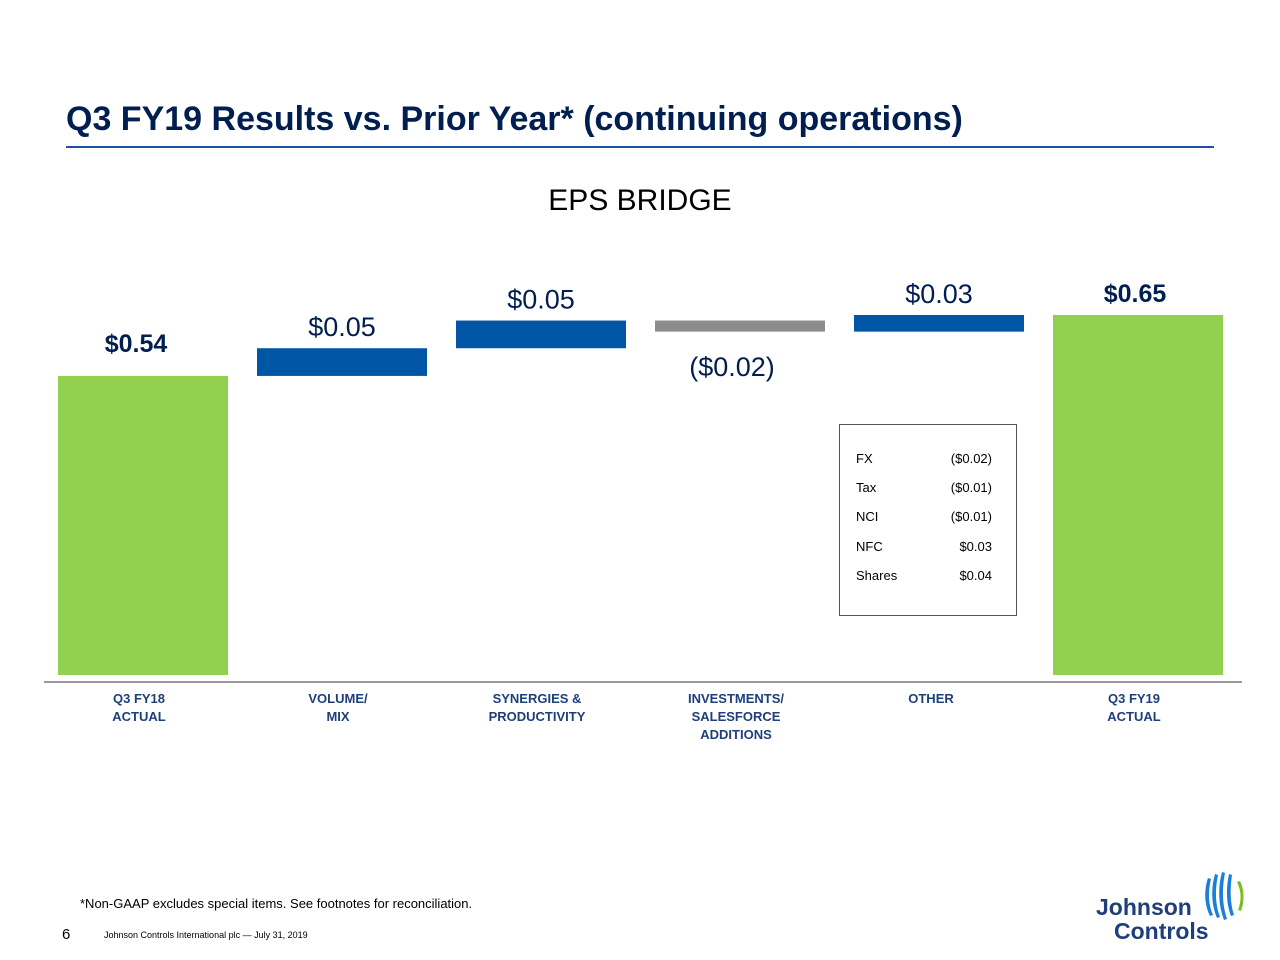 The width and height of the screenshot is (1280, 960). I want to click on value-label-5: $0.65, so click(1135, 294).